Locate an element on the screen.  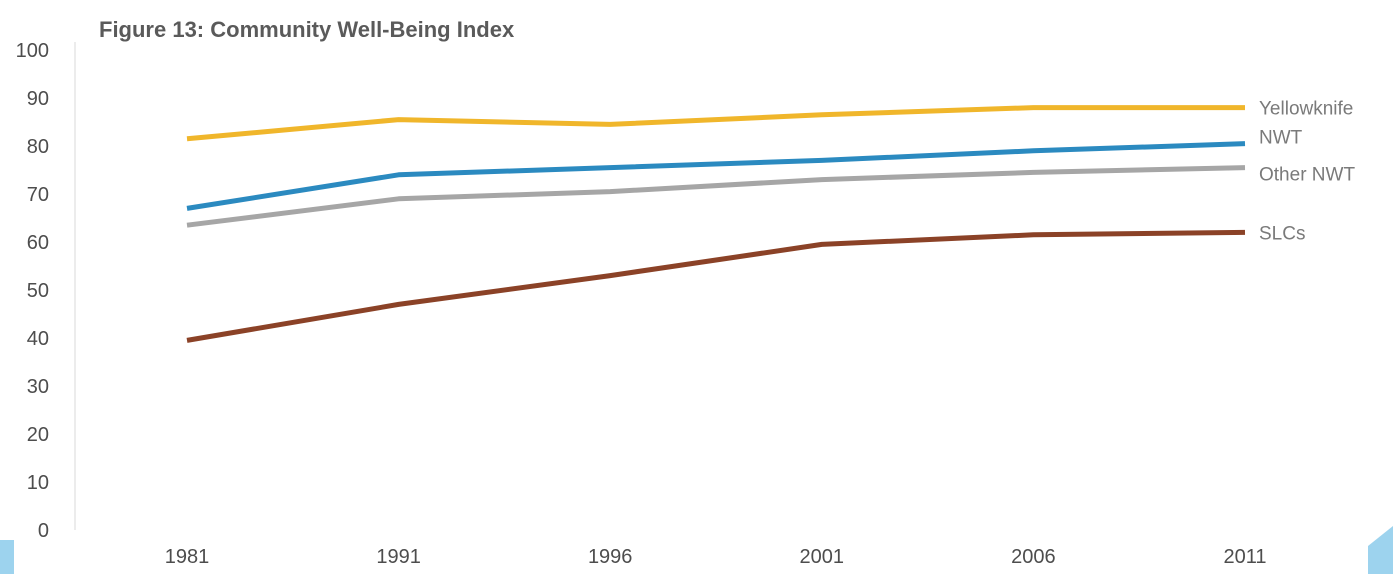
y-tick-label: 20 is located at coordinates (38, 435).